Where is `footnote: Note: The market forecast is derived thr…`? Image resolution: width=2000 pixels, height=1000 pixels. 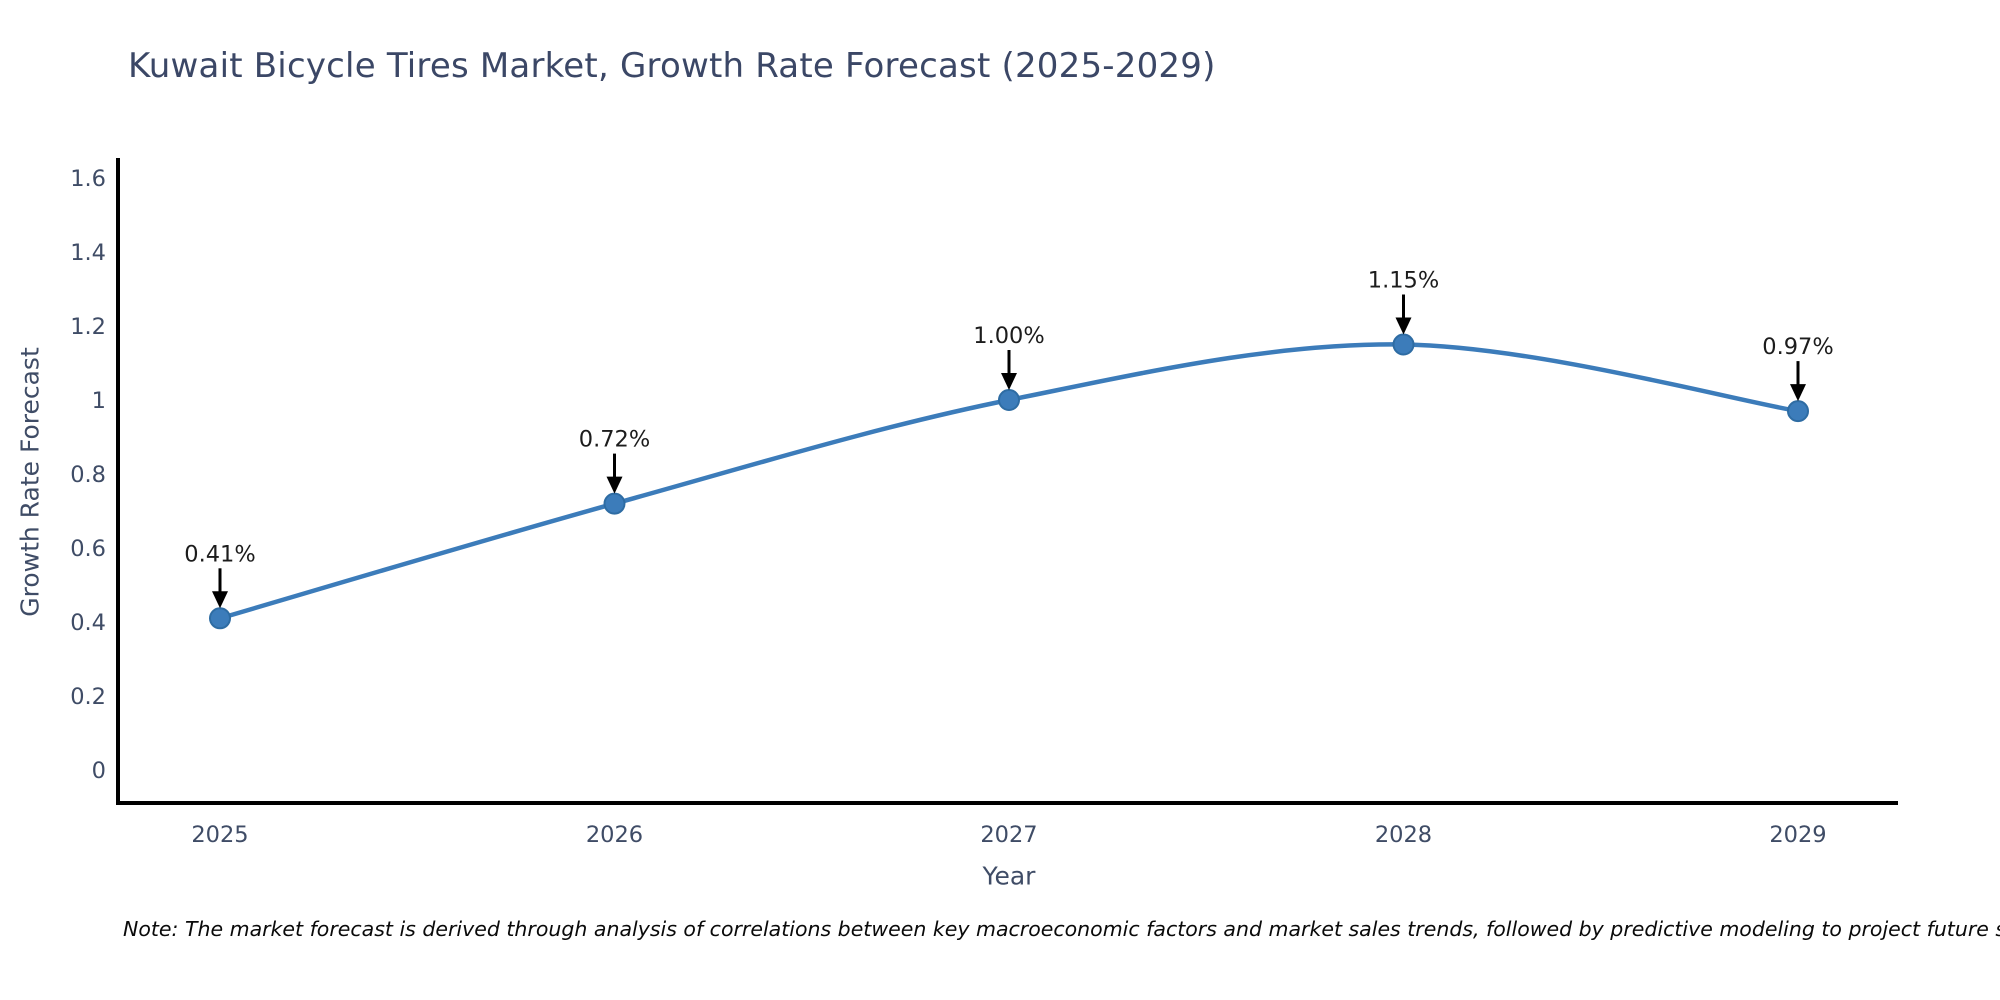
footnote: Note: The market forecast is derived thr… is located at coordinates (1061, 929).